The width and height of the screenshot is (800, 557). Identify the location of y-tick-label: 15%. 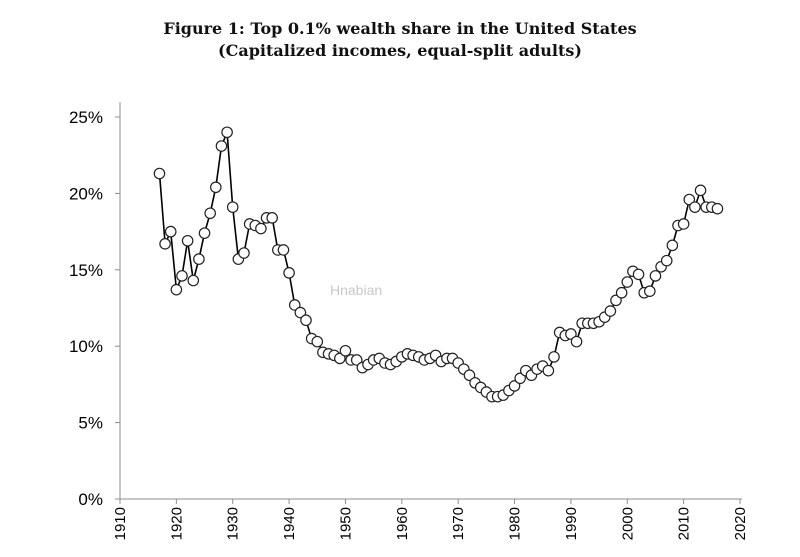
(86, 270).